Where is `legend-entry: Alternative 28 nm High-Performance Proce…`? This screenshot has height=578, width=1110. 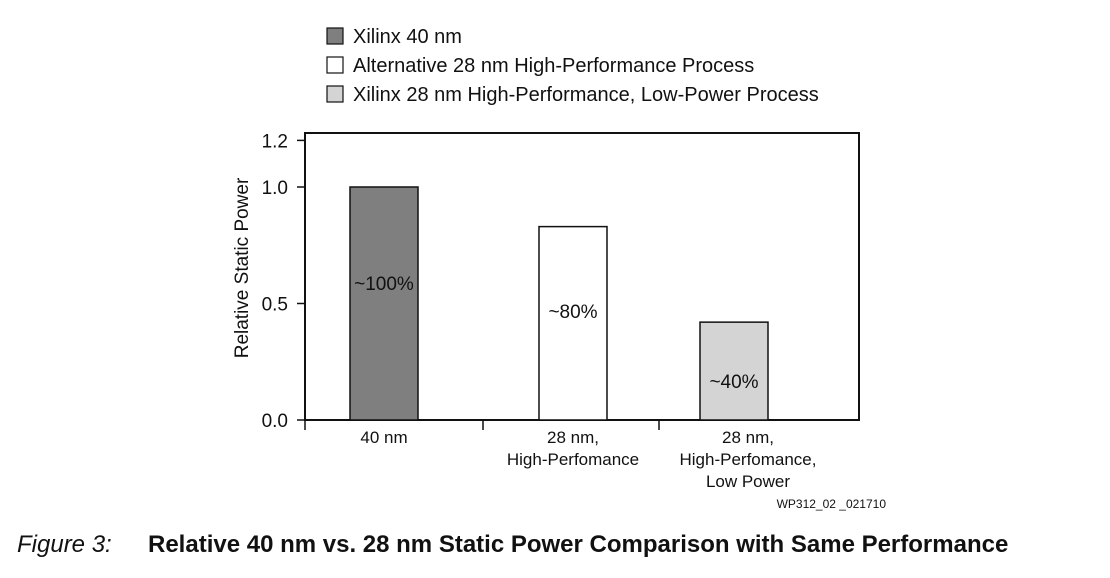
legend-entry: Alternative 28 nm High-Performance Proce… is located at coordinates (553, 66).